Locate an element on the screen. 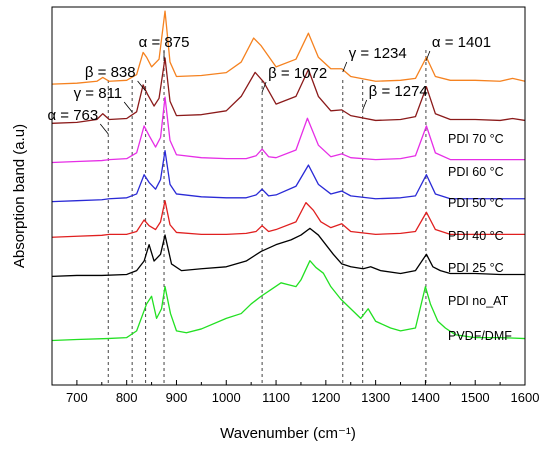 The image size is (550, 453). x-tick-label: 1200 is located at coordinates (325, 397).